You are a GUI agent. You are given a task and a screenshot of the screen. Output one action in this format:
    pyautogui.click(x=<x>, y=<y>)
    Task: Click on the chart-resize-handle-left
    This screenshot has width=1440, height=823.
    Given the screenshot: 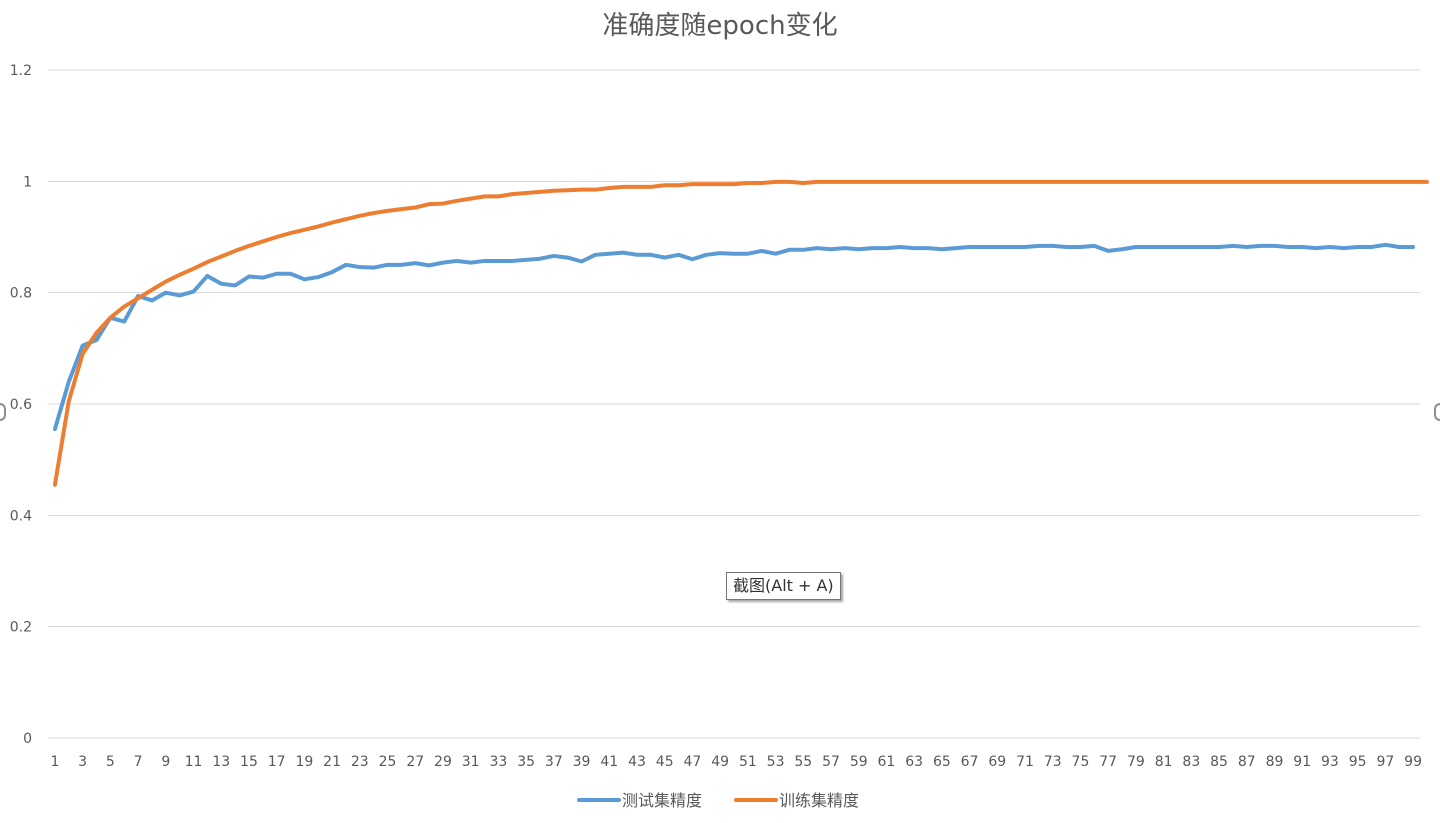 What is the action you would take?
    pyautogui.click(x=3, y=412)
    